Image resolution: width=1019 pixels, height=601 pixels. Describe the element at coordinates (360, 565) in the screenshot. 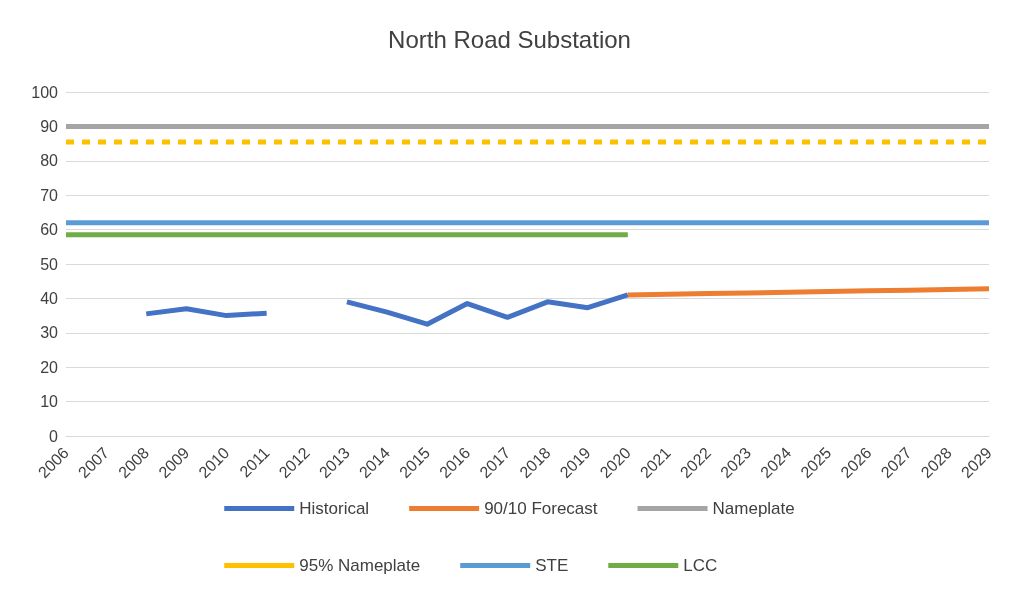

I see `legend-label: 95% Nameplate` at that location.